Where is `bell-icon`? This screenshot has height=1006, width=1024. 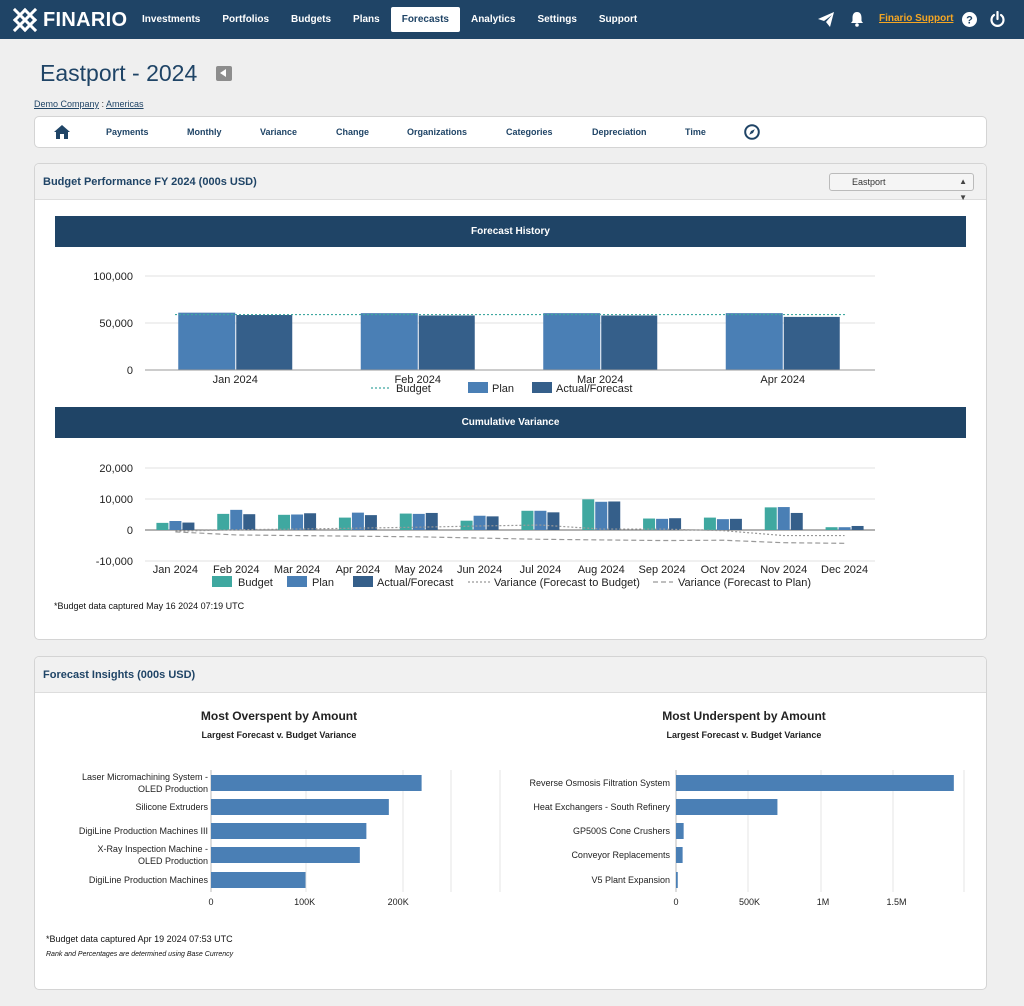
bell-icon is located at coordinates (857, 19).